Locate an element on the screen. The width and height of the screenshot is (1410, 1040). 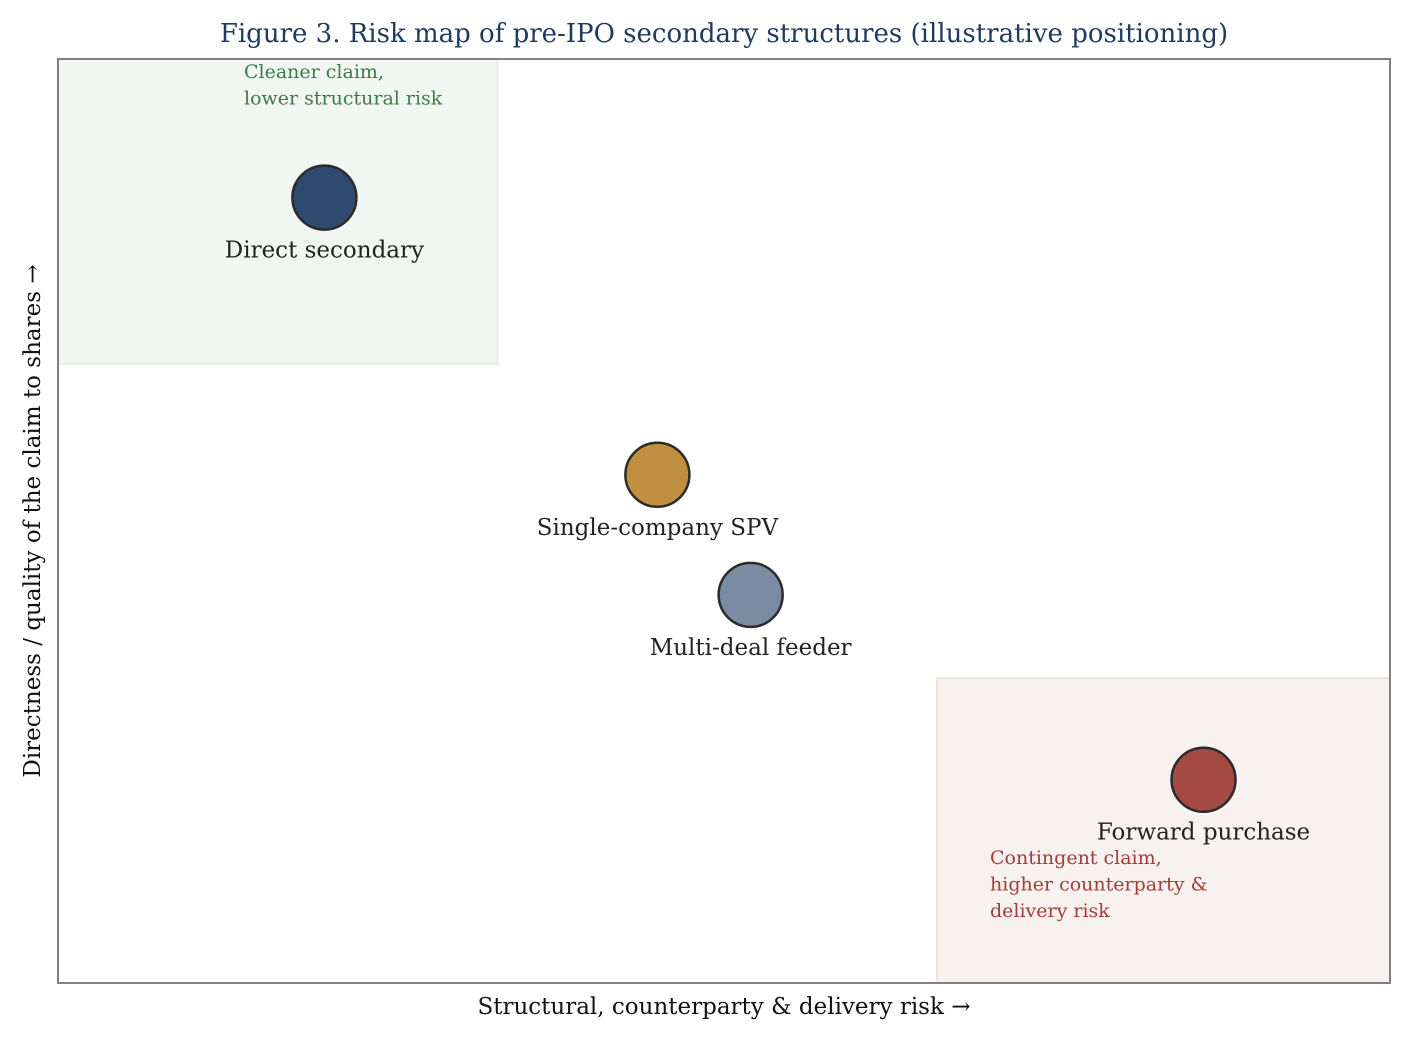
cleaner-zone-note-line: lower structural risk is located at coordinates (343, 99).